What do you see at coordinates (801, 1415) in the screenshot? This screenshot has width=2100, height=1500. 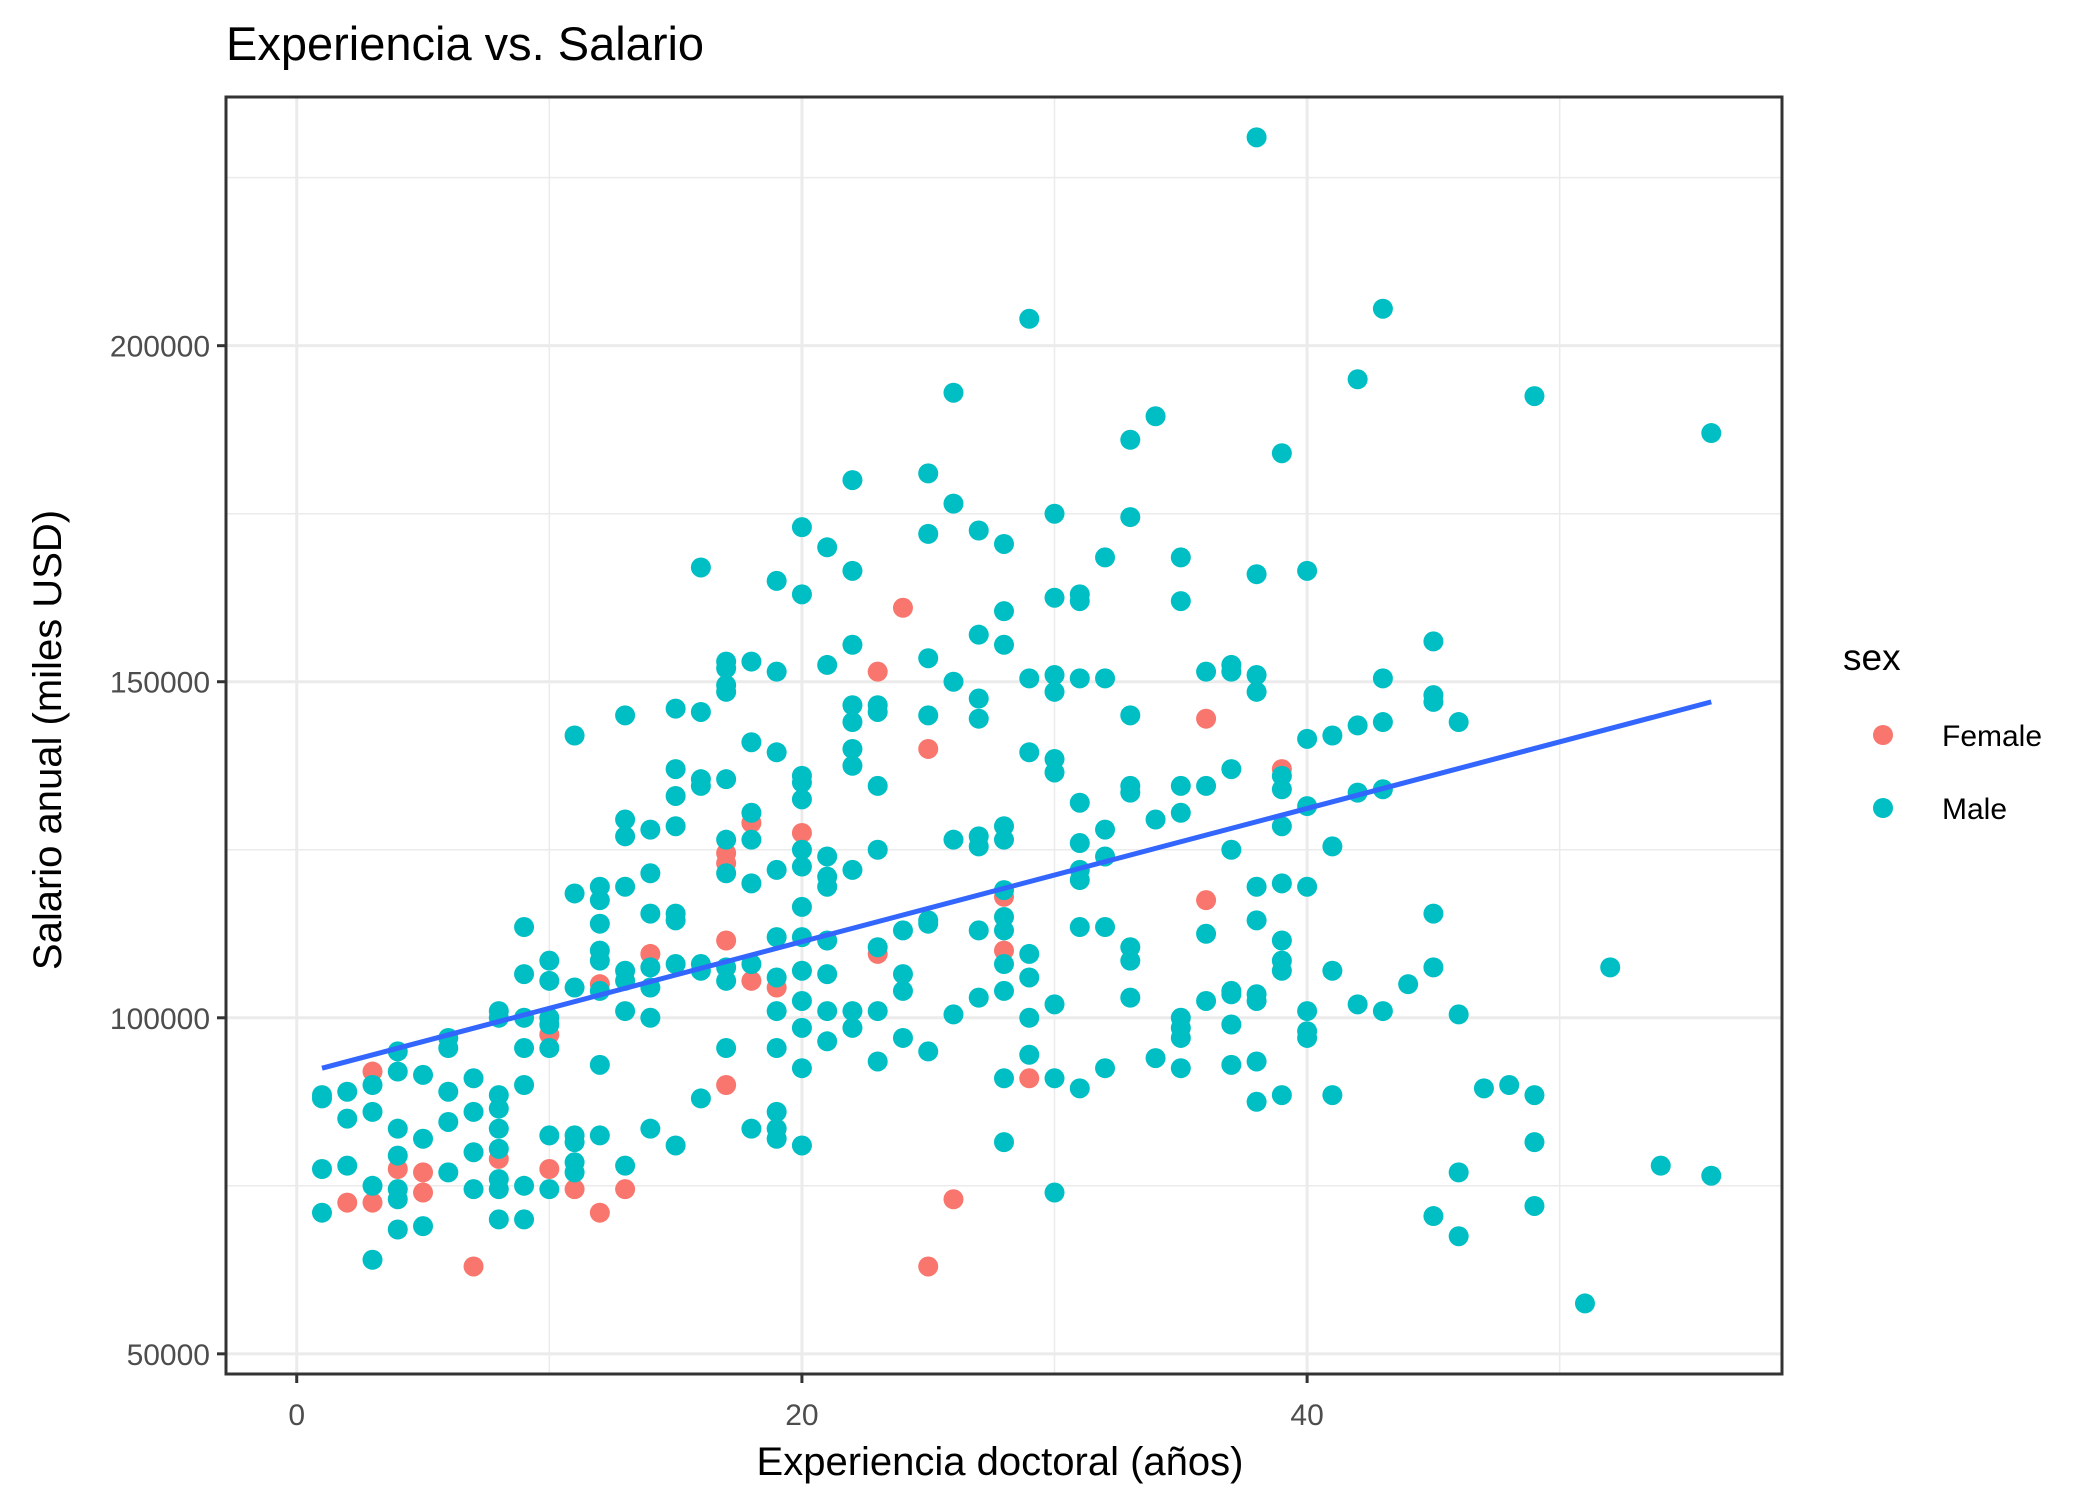 I see `x-tick-label: 20` at bounding box center [801, 1415].